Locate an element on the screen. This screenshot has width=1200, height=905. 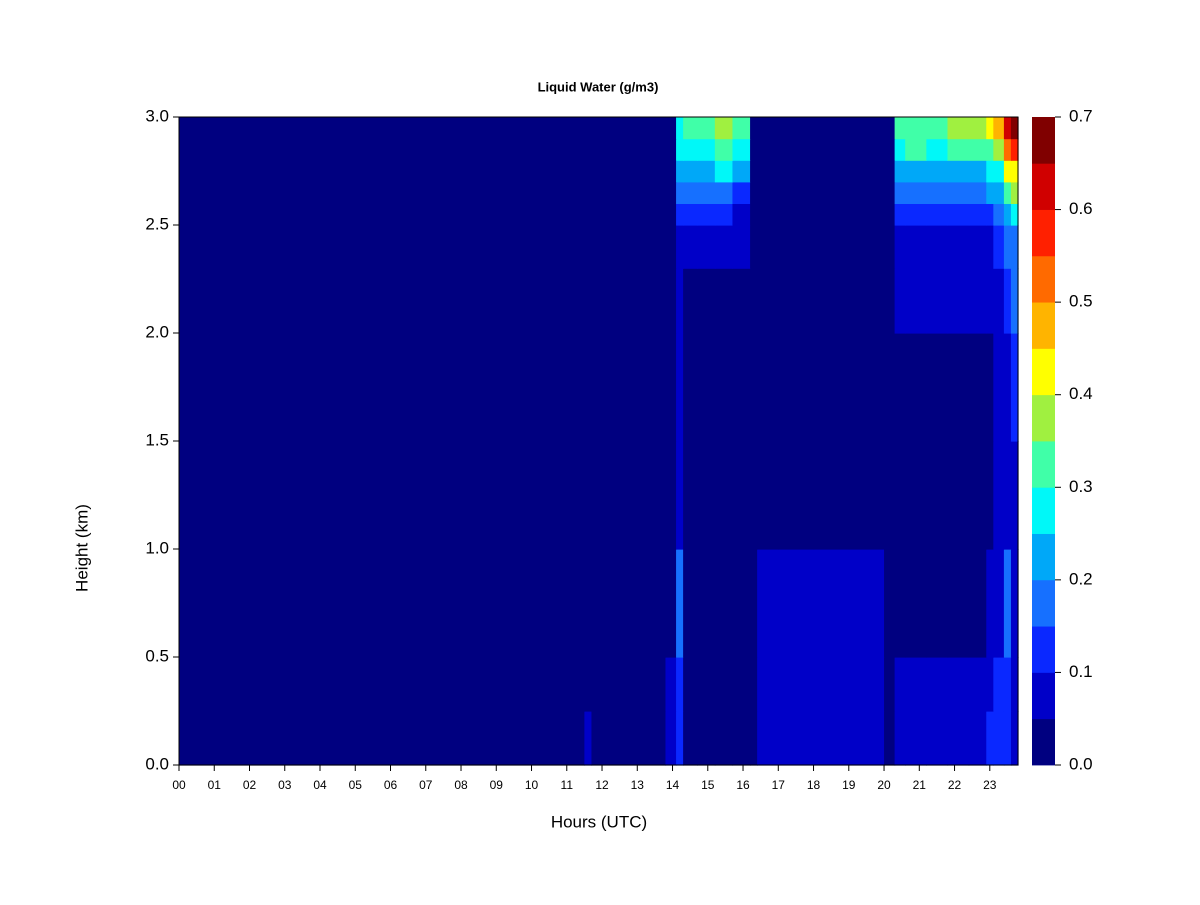
chart-title: Liquid Water (g/m3) is located at coordinates (598, 86).